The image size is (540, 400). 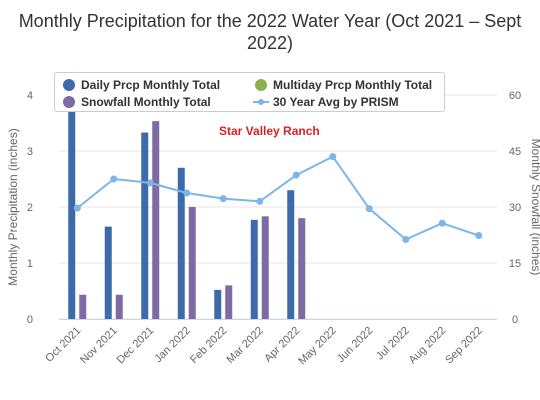 I want to click on legend-label-multiday: Multiday Prcp Monthly Total, so click(x=353, y=85).